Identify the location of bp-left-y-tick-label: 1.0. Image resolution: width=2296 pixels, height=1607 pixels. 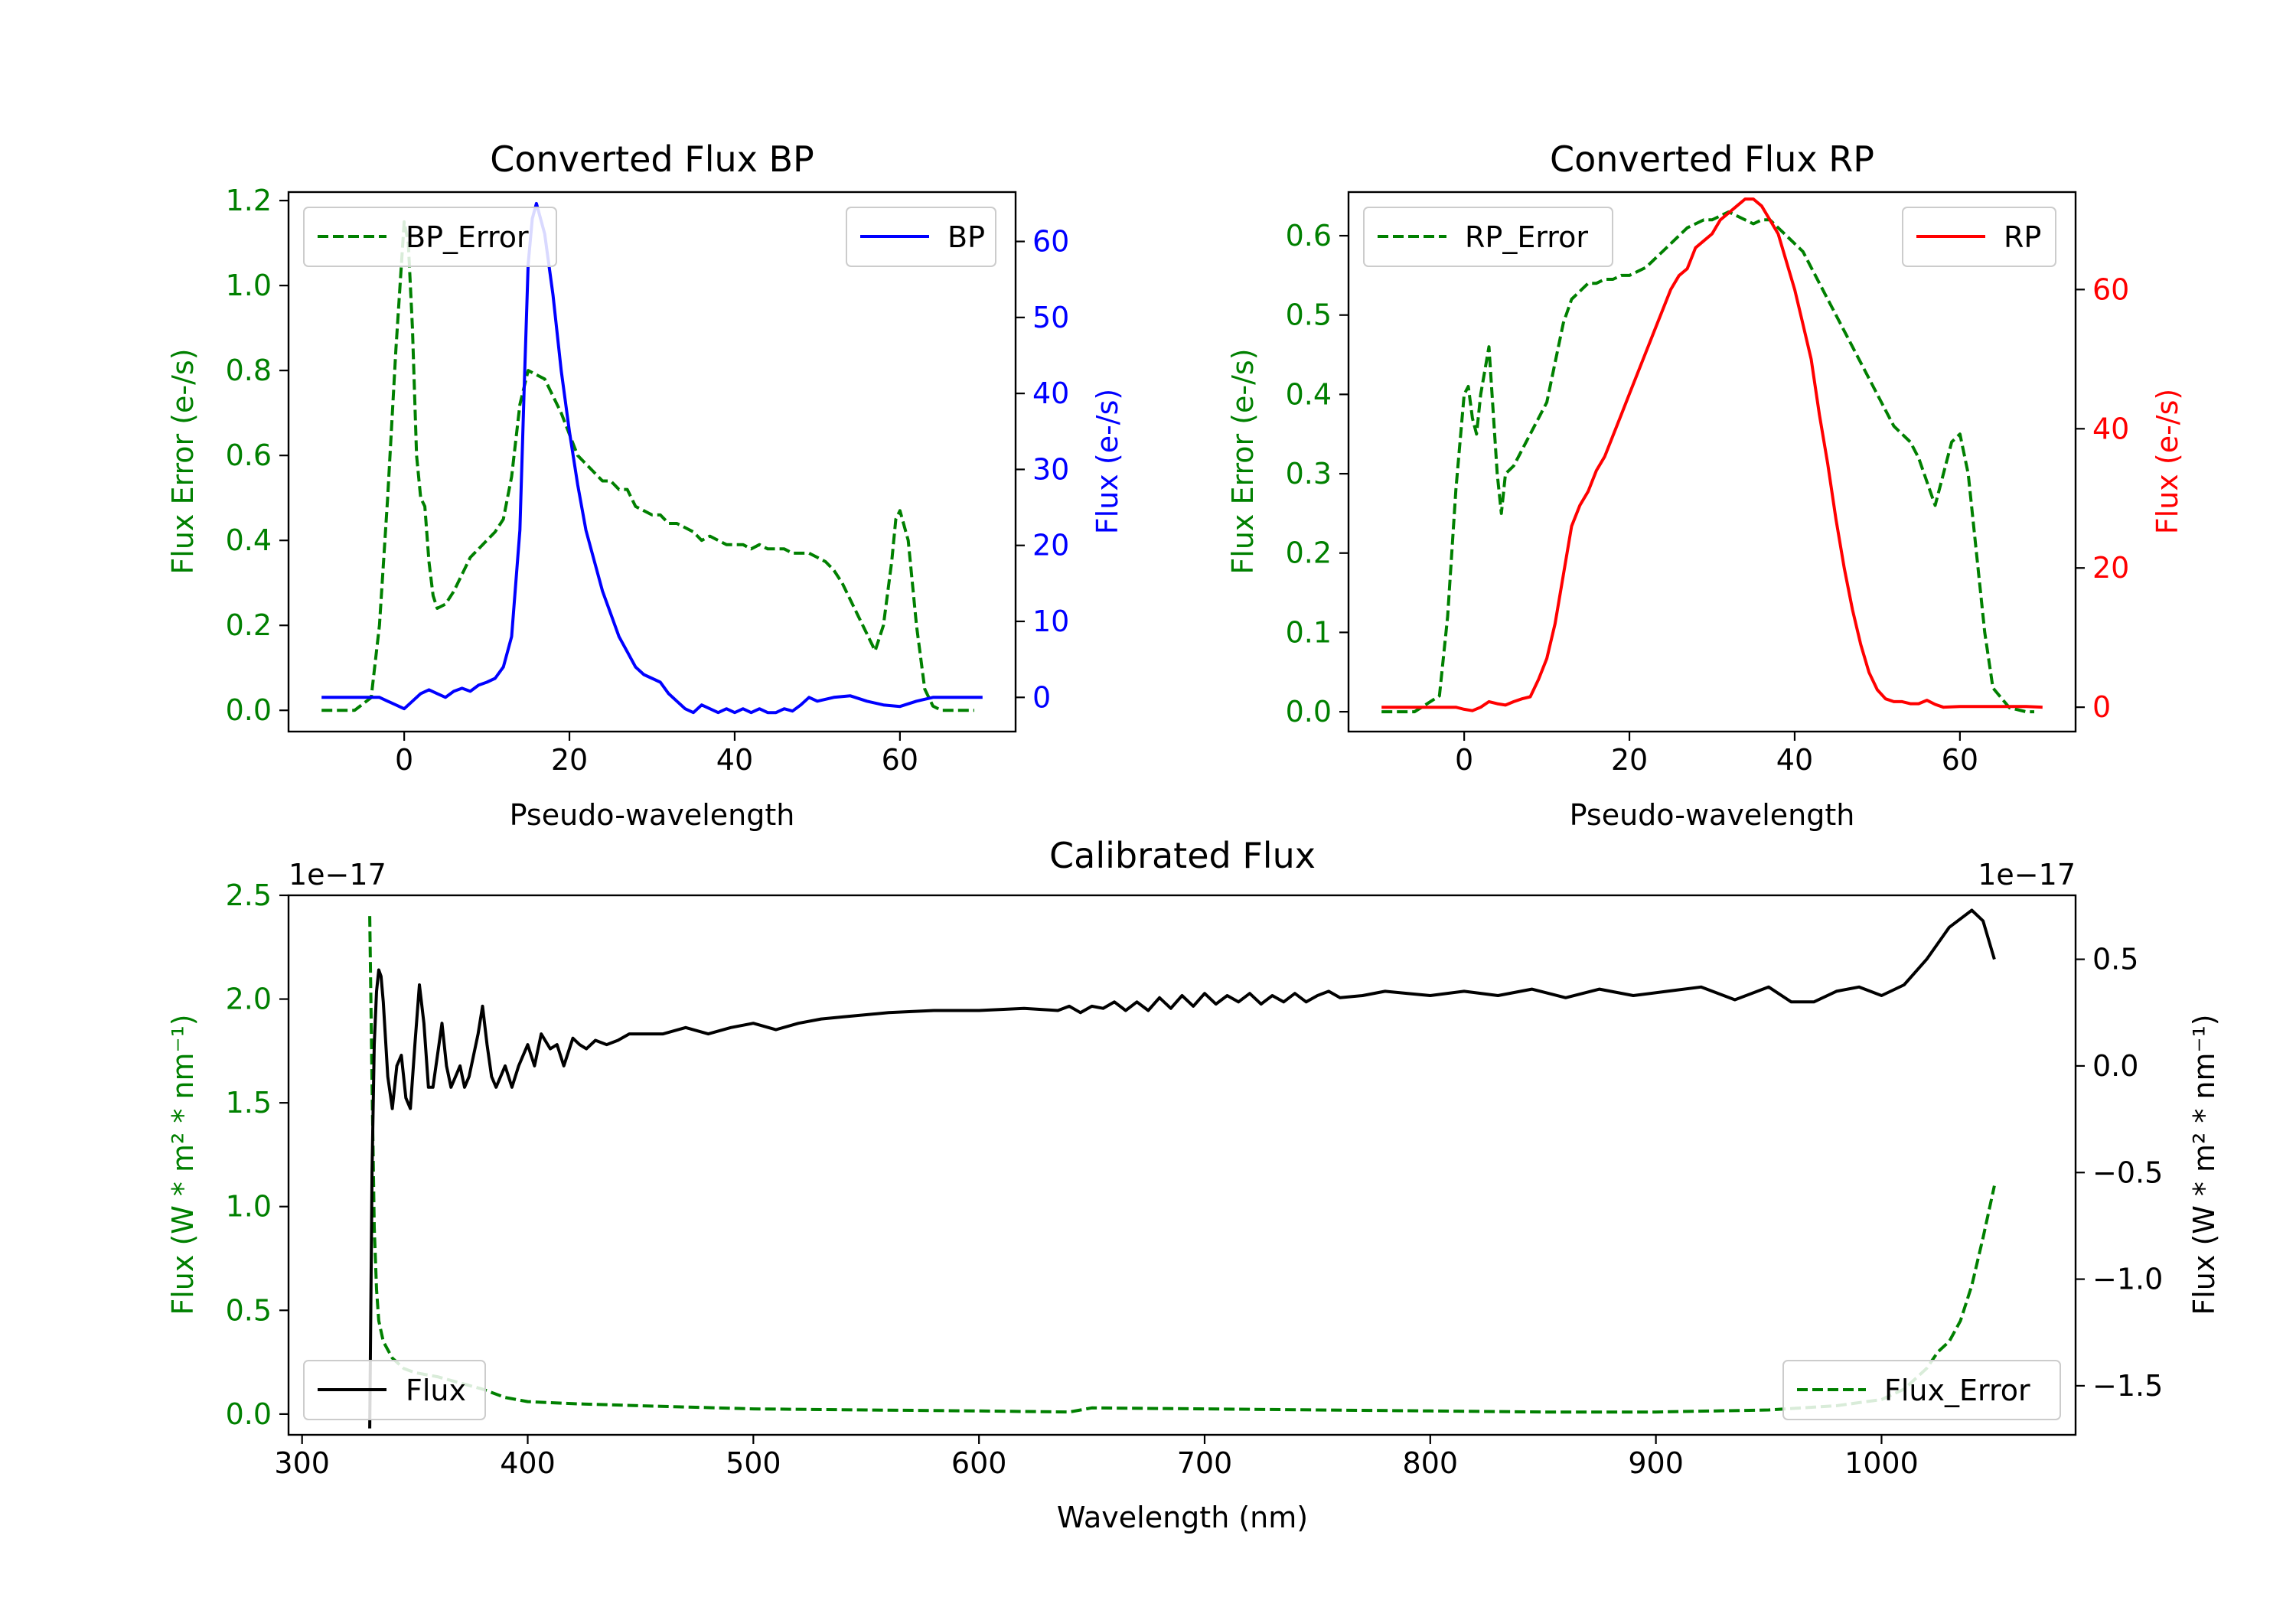
(249, 285).